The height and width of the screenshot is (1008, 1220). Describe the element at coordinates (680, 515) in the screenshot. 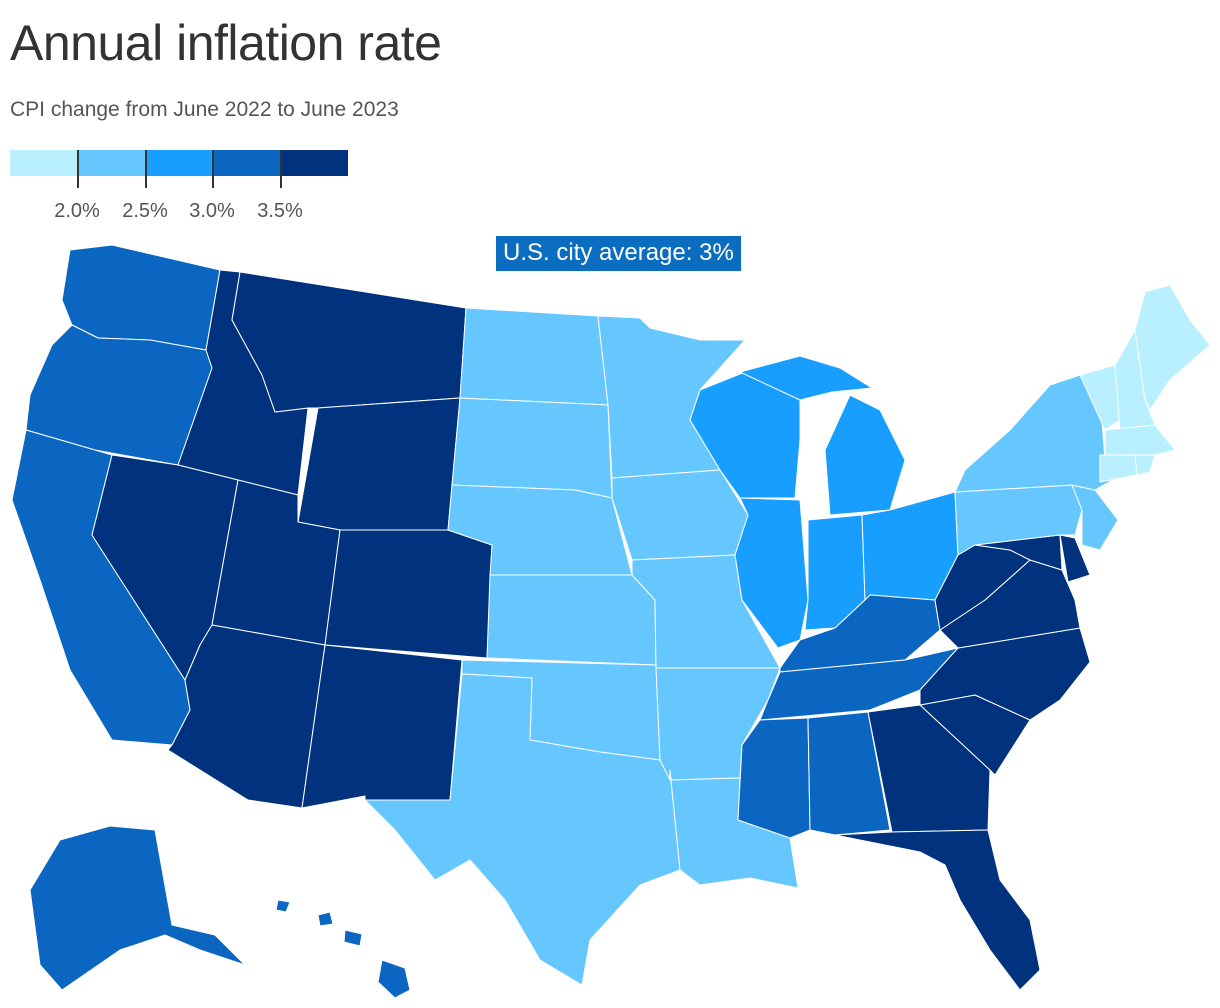

I see `state-iowa` at that location.